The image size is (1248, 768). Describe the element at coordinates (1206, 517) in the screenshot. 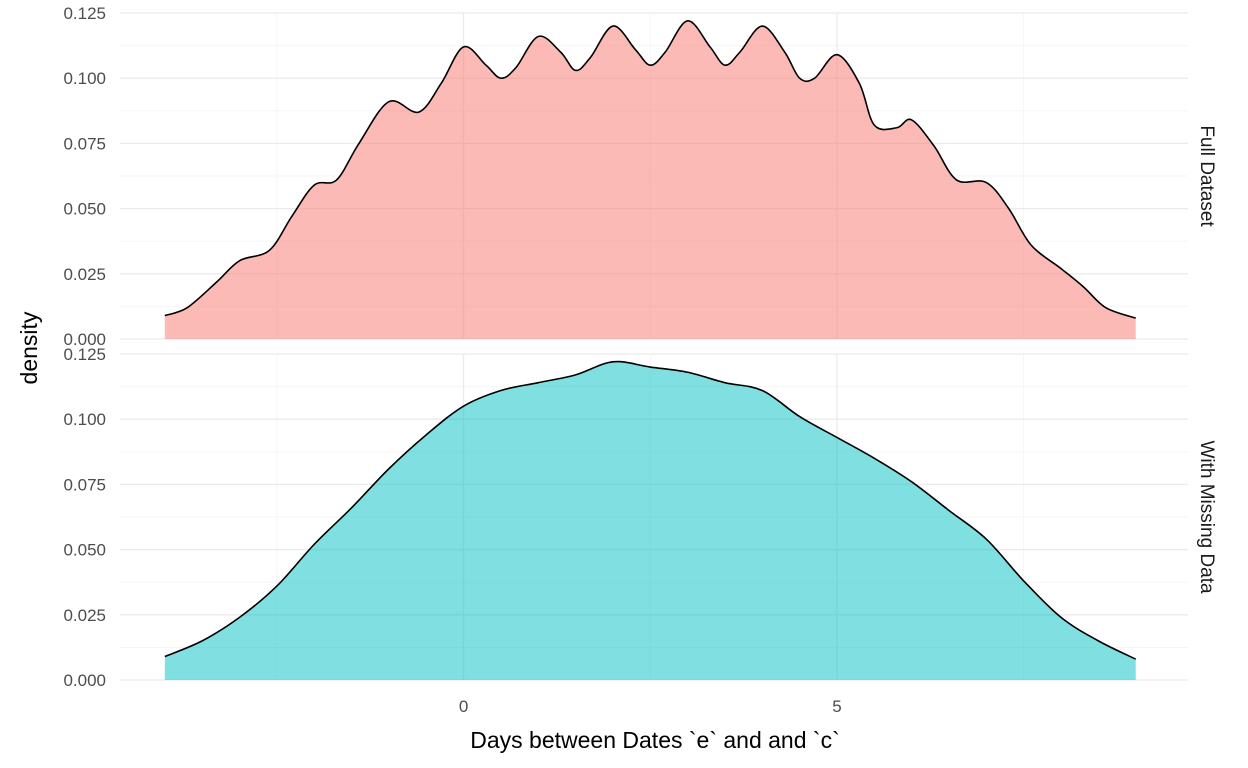

I see `facet-strip-label: With Missing Data` at that location.